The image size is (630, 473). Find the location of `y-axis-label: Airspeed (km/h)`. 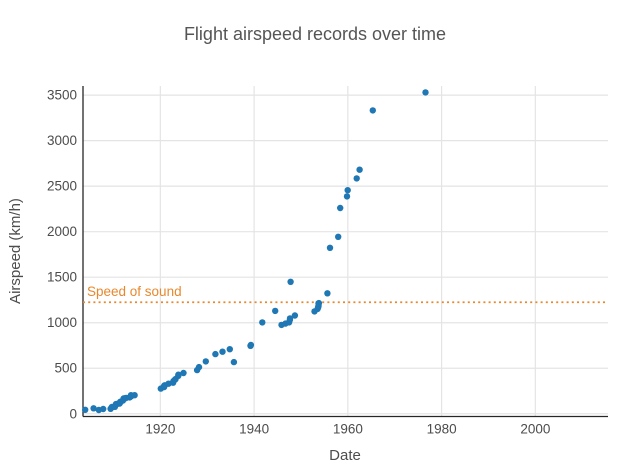

y-axis-label: Airspeed (km/h) is located at coordinates (15, 251).